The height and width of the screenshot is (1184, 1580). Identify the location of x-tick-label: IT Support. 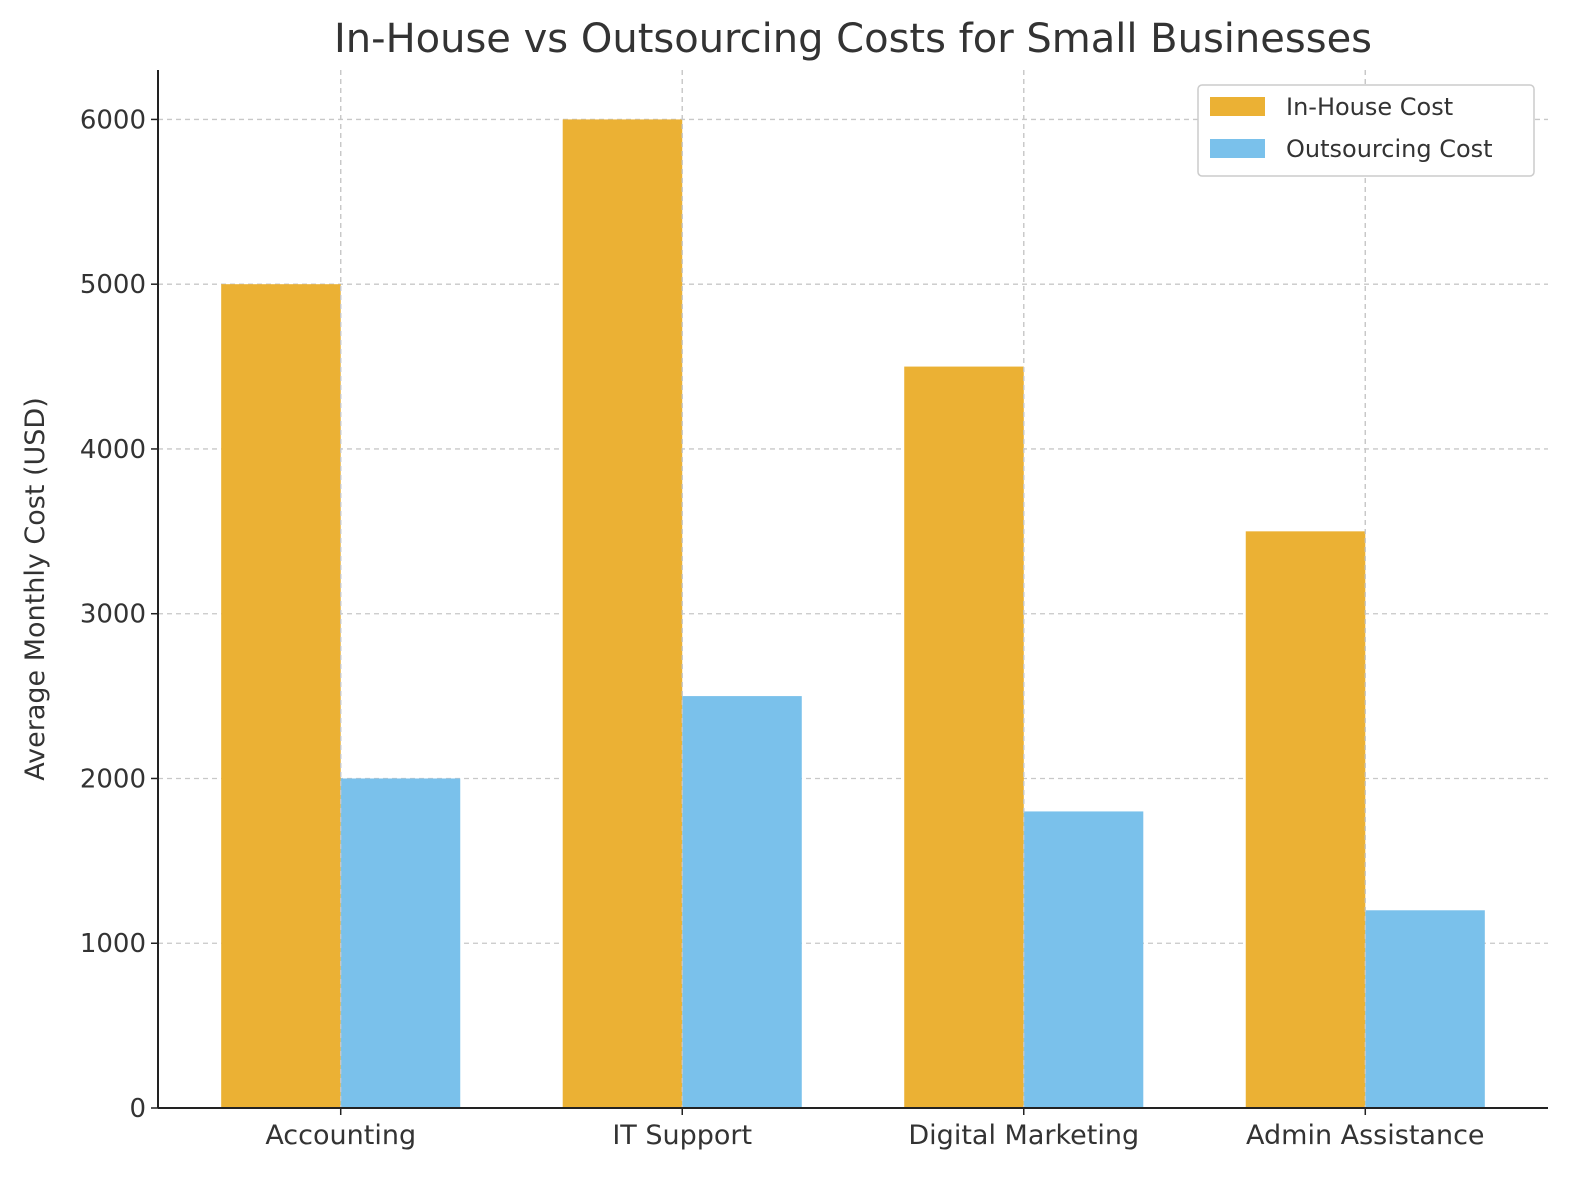
(682, 1135).